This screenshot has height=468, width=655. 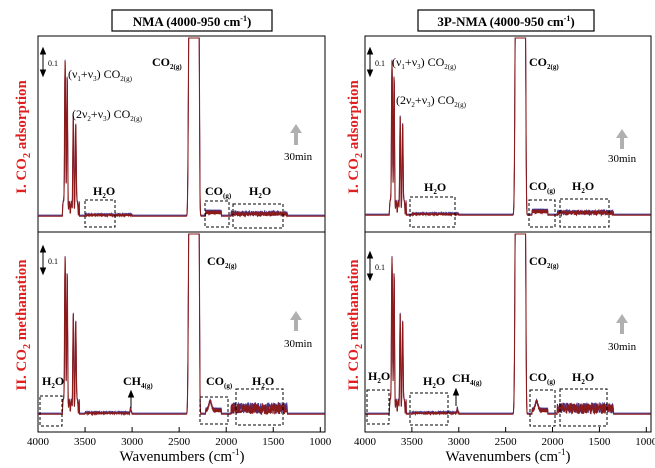 I want to click on panel-title-right: 3P-NMA (4000-950 cm-1), so click(x=506, y=20).